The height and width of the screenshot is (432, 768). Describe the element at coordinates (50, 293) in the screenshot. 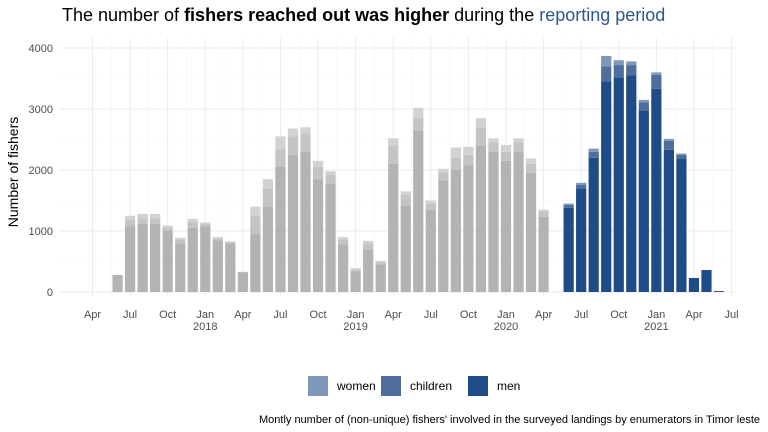

I see `y-tick-label: 0` at that location.